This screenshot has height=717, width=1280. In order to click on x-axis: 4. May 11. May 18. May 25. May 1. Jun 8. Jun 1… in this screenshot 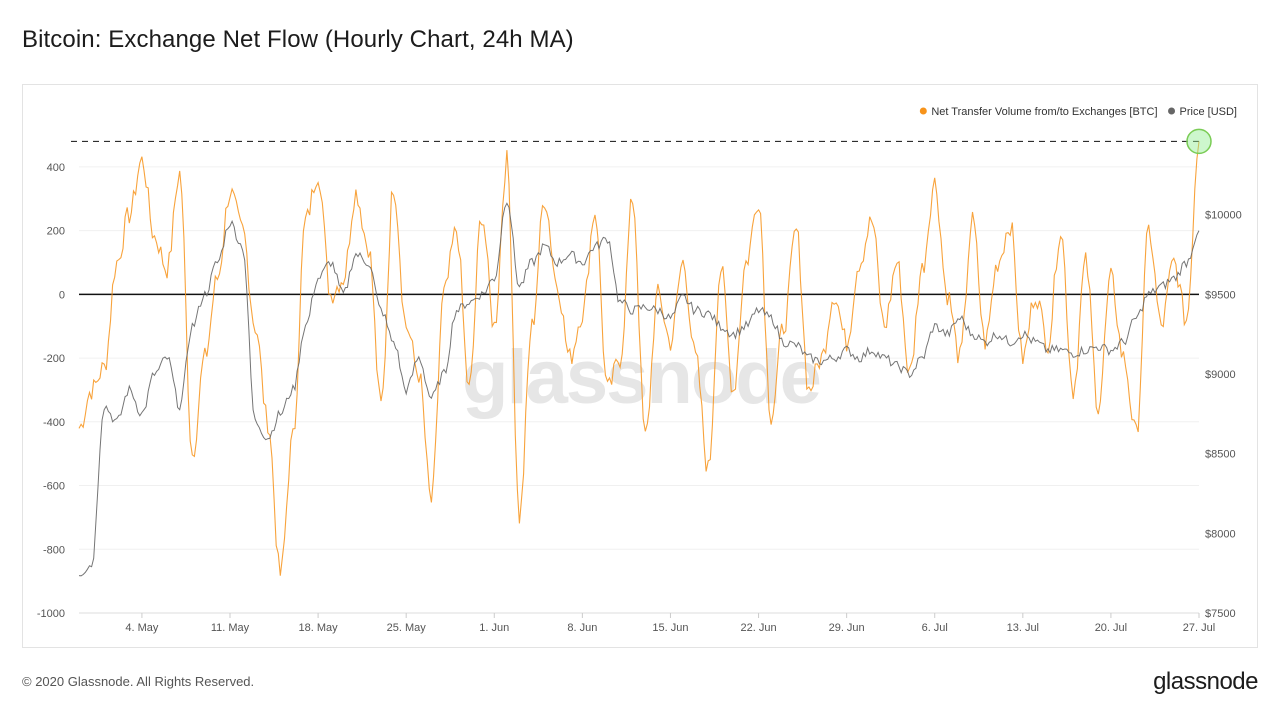, I will do `click(647, 623)`.